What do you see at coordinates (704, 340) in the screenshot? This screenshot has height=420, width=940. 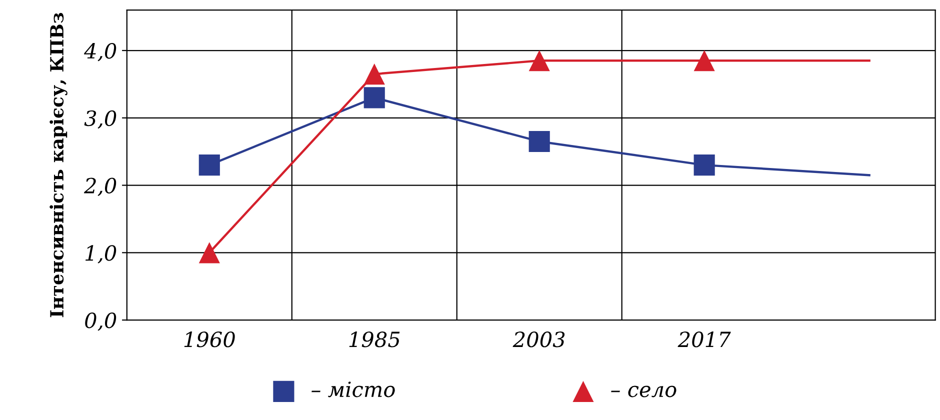 I see `x-tick-label: 2017` at bounding box center [704, 340].